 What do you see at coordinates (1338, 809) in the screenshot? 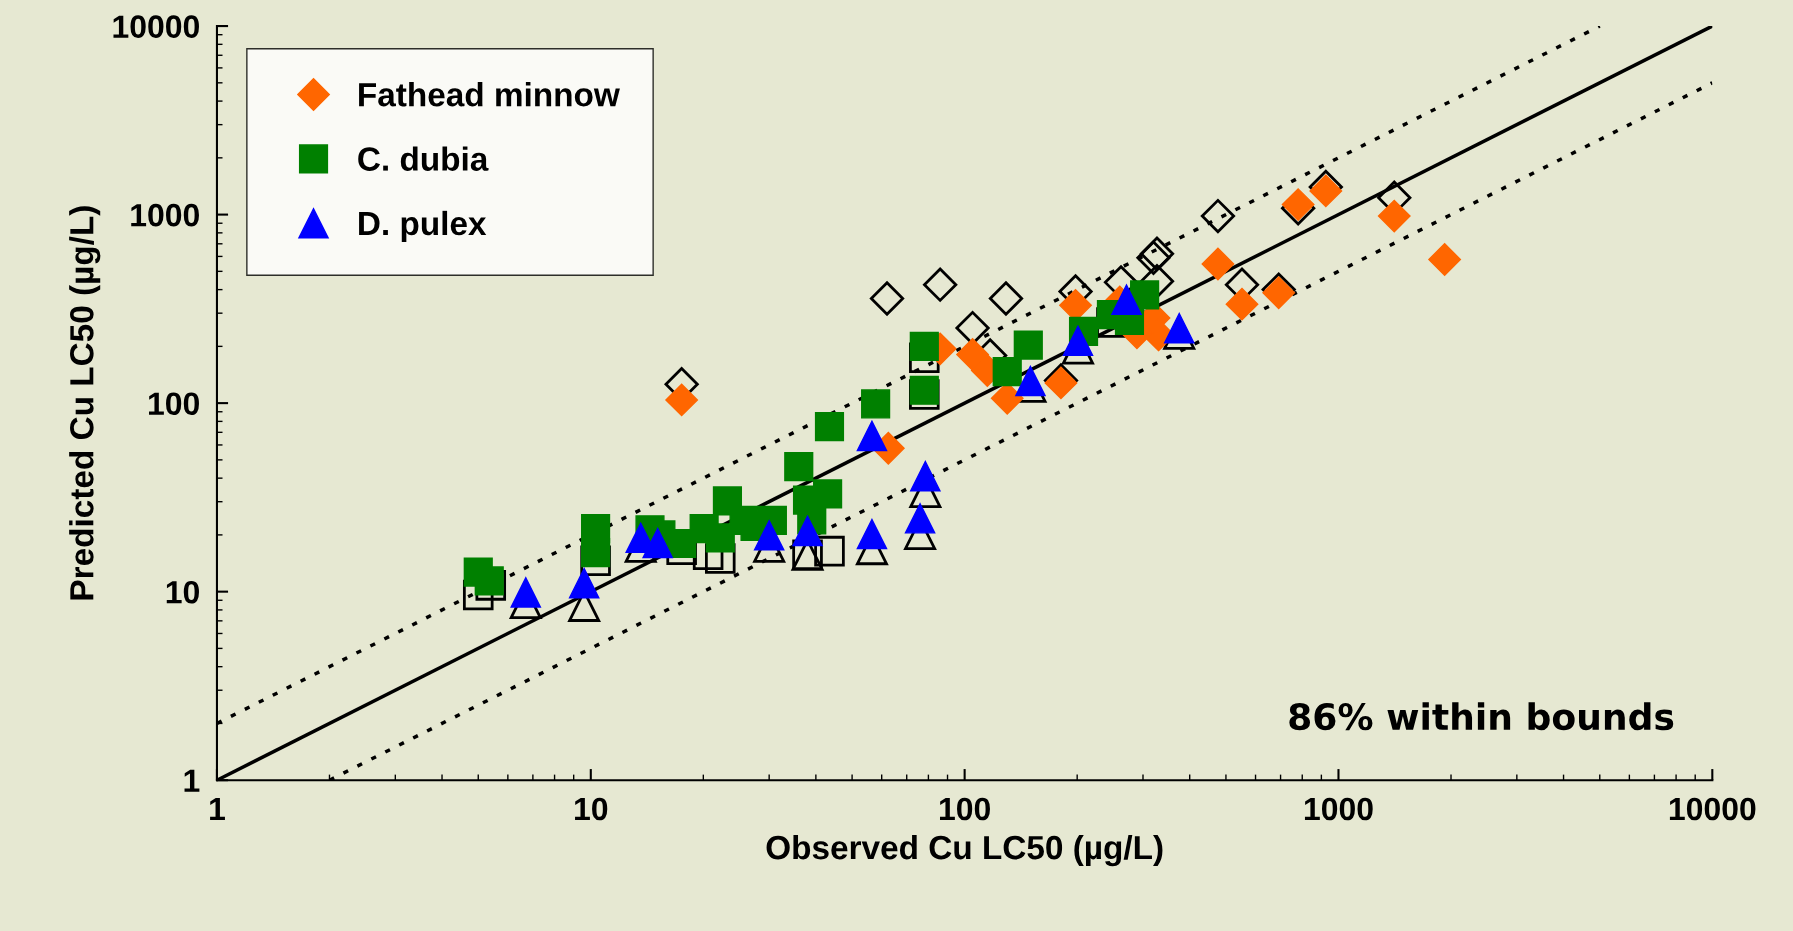
I see `x-tick-label: 1000` at bounding box center [1338, 809].